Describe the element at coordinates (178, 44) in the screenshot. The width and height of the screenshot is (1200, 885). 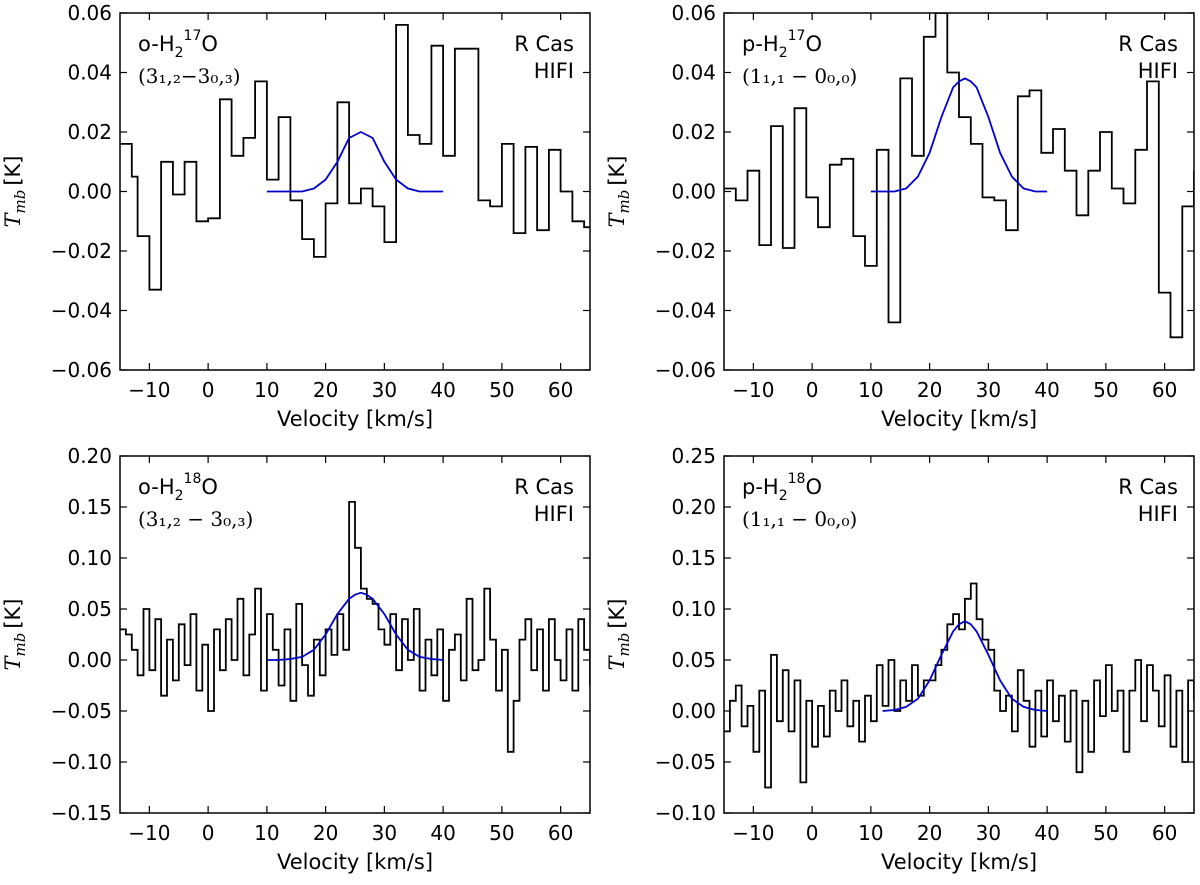
I see `molecule-label: o-H217O` at that location.